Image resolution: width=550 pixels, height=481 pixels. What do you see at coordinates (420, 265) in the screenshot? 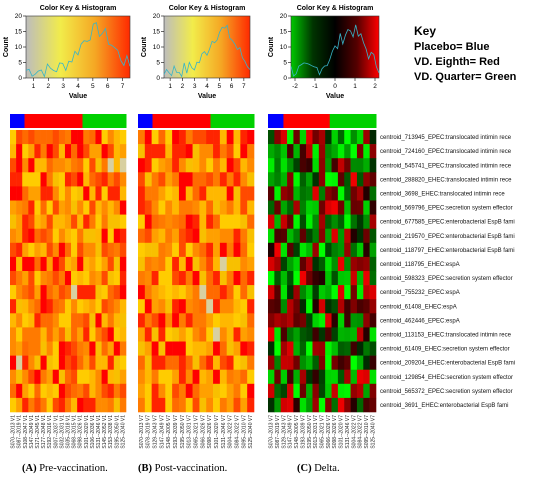
I see `row-label: centroid_118795_EHEC:espA` at bounding box center [420, 265].